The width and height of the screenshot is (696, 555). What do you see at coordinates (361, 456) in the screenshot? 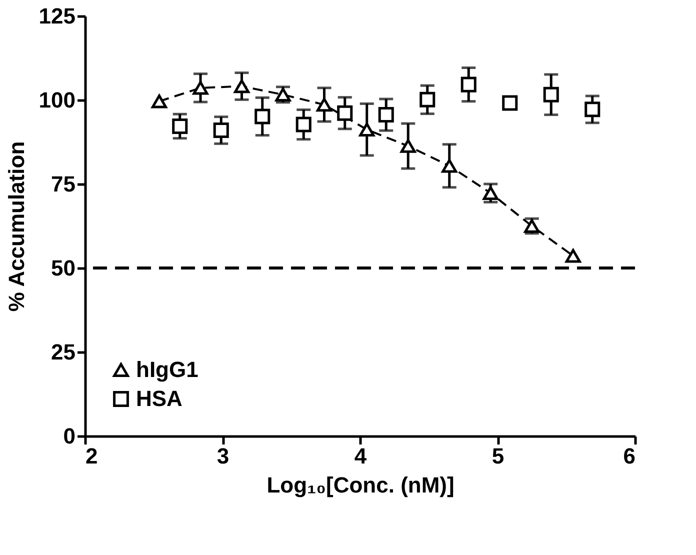
I see `x-tick-label: 4` at bounding box center [361, 456].